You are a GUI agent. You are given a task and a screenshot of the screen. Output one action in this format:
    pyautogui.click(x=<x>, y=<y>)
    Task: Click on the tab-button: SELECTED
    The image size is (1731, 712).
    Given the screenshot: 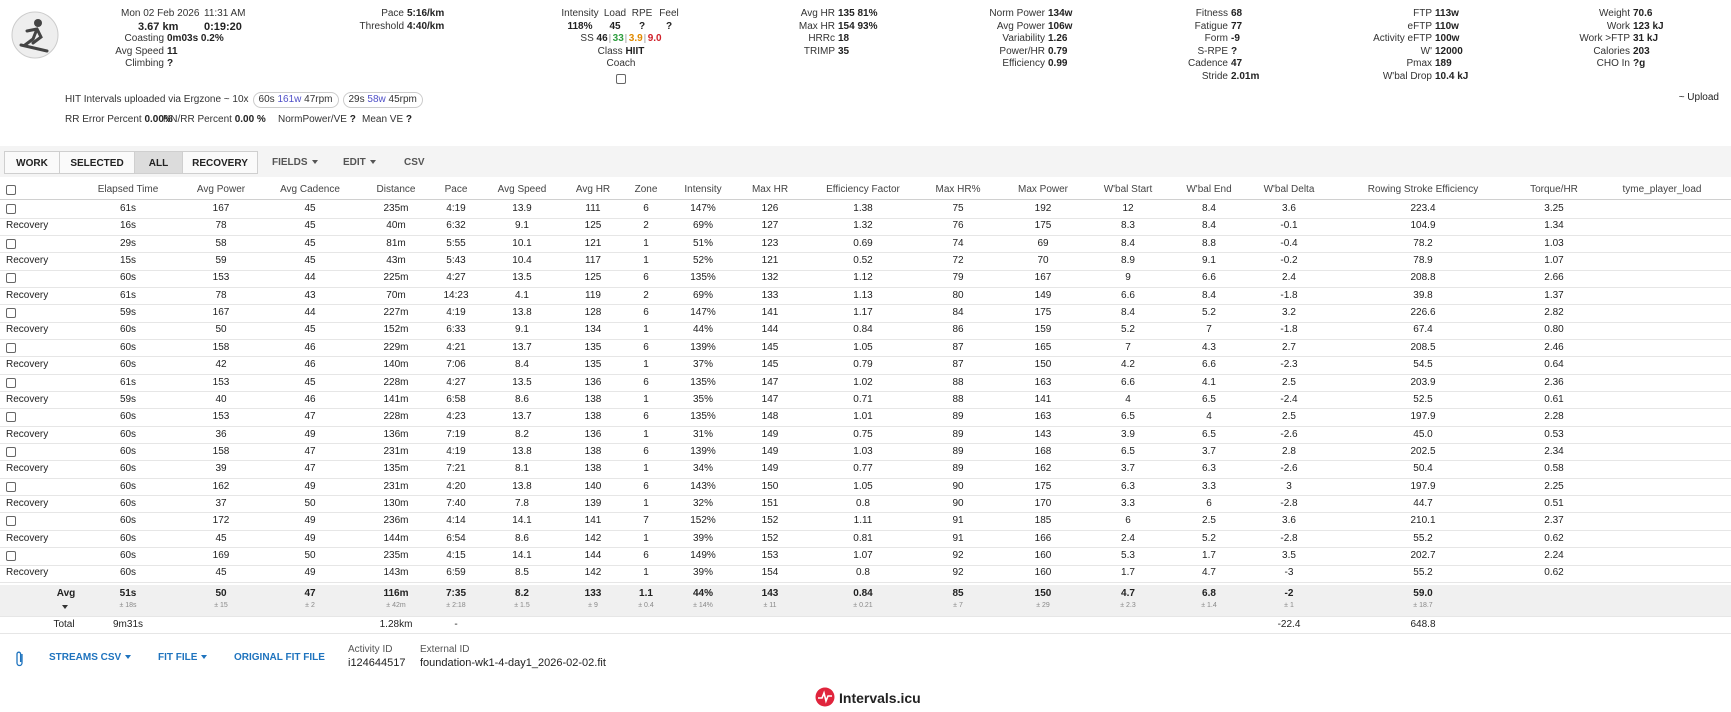 What is the action you would take?
    pyautogui.click(x=97, y=162)
    